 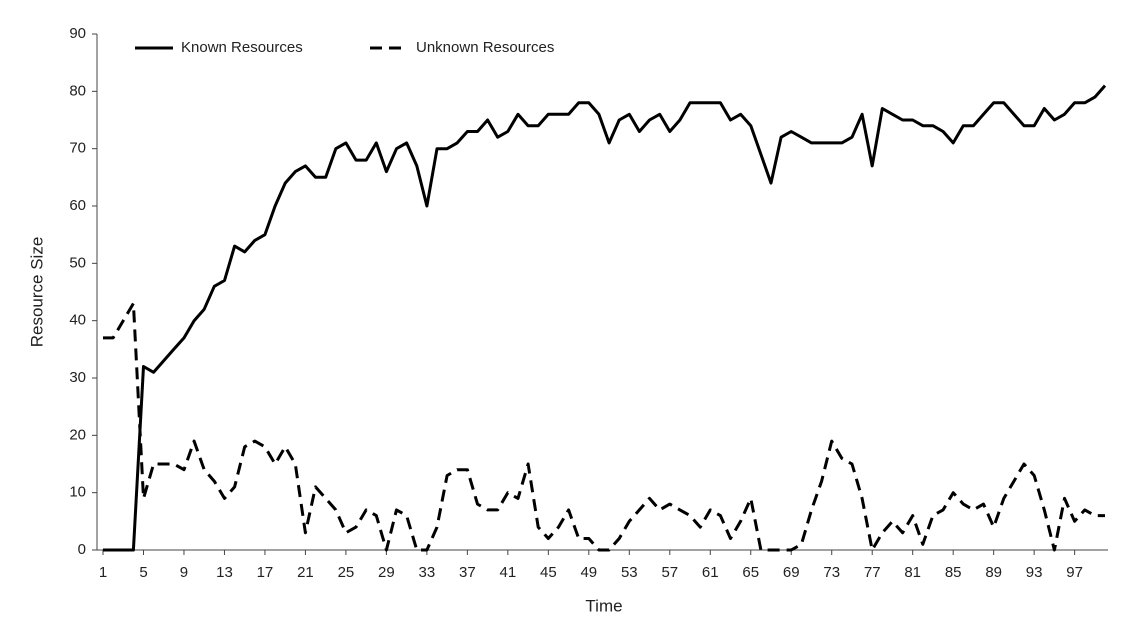 I want to click on x-tick-label: 25, so click(x=346, y=572).